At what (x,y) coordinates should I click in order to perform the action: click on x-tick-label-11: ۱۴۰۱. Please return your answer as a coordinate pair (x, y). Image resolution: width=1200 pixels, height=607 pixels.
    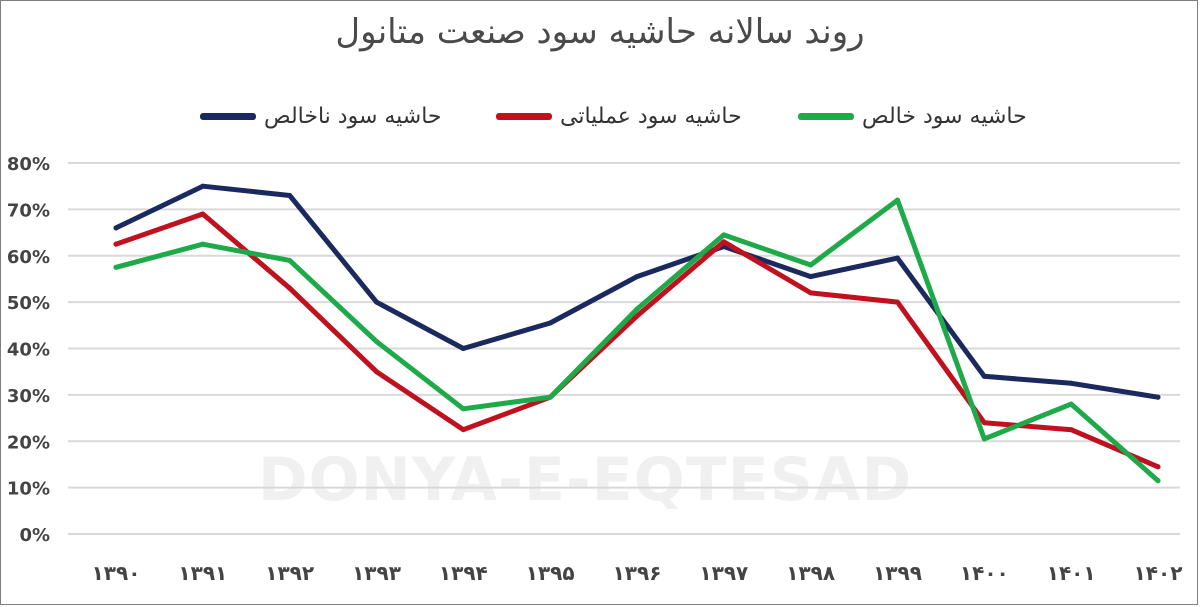
    Looking at the image, I should click on (1071, 573).